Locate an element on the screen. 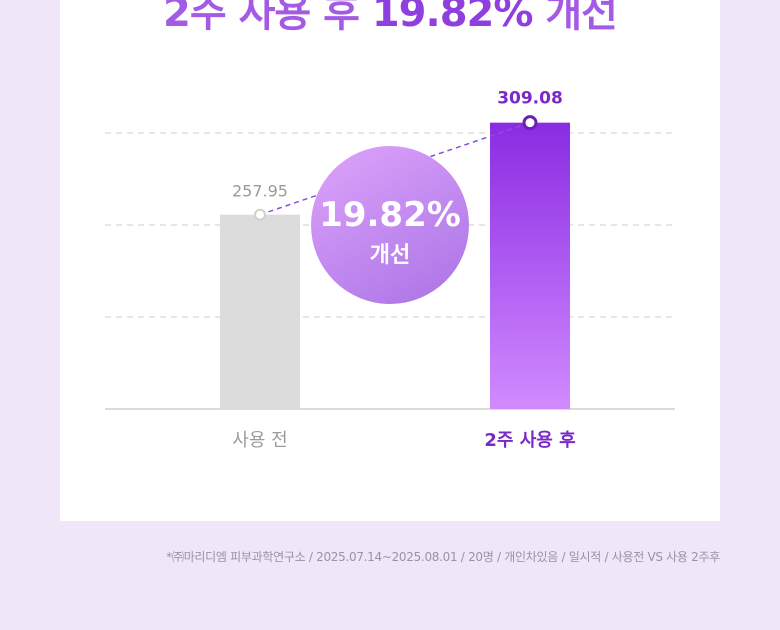 The height and width of the screenshot is (630, 780). badge-percent: 19.82% is located at coordinates (390, 215).